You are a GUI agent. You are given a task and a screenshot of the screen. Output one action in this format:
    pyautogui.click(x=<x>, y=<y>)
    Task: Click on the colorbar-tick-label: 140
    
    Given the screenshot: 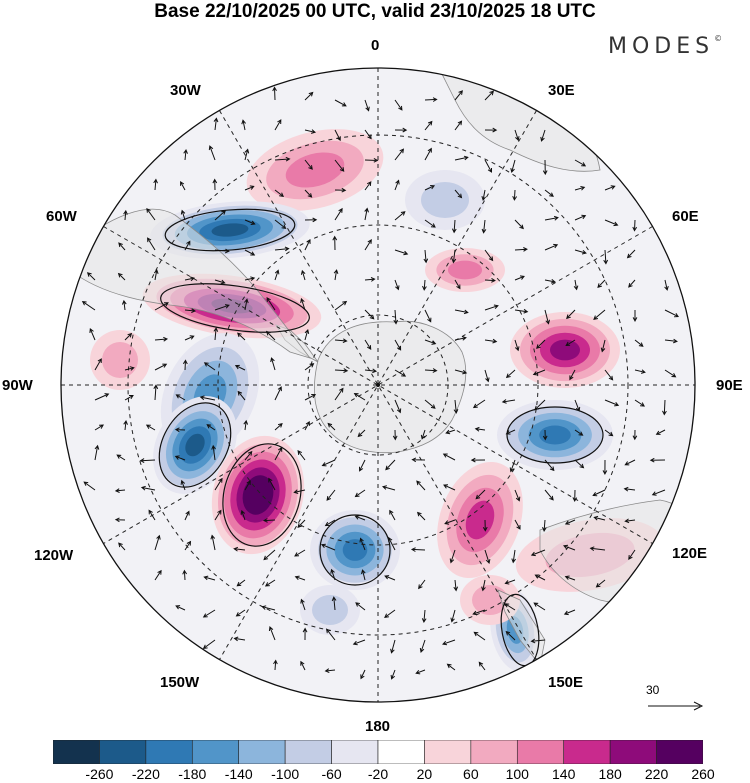 What is the action you would take?
    pyautogui.click(x=564, y=774)
    